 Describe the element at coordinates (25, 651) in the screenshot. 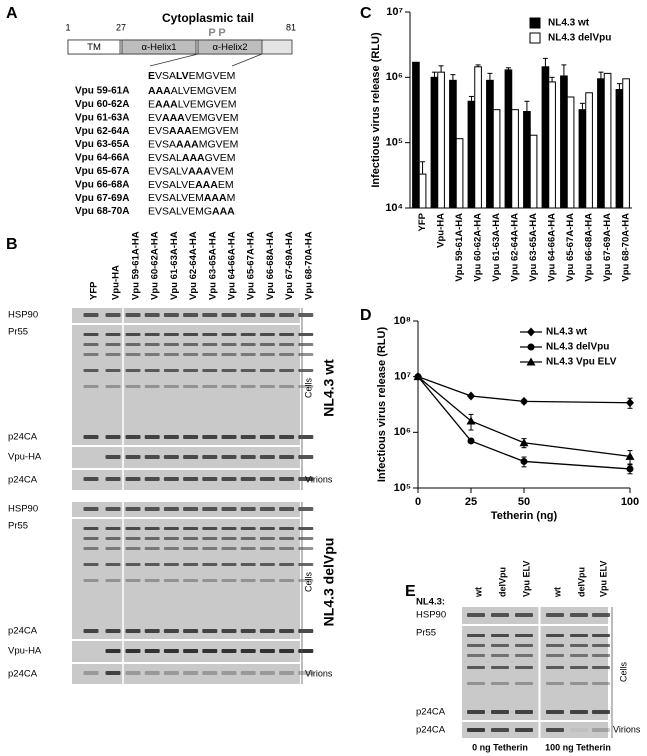

I see `row-label: Vpu-HA` at that location.